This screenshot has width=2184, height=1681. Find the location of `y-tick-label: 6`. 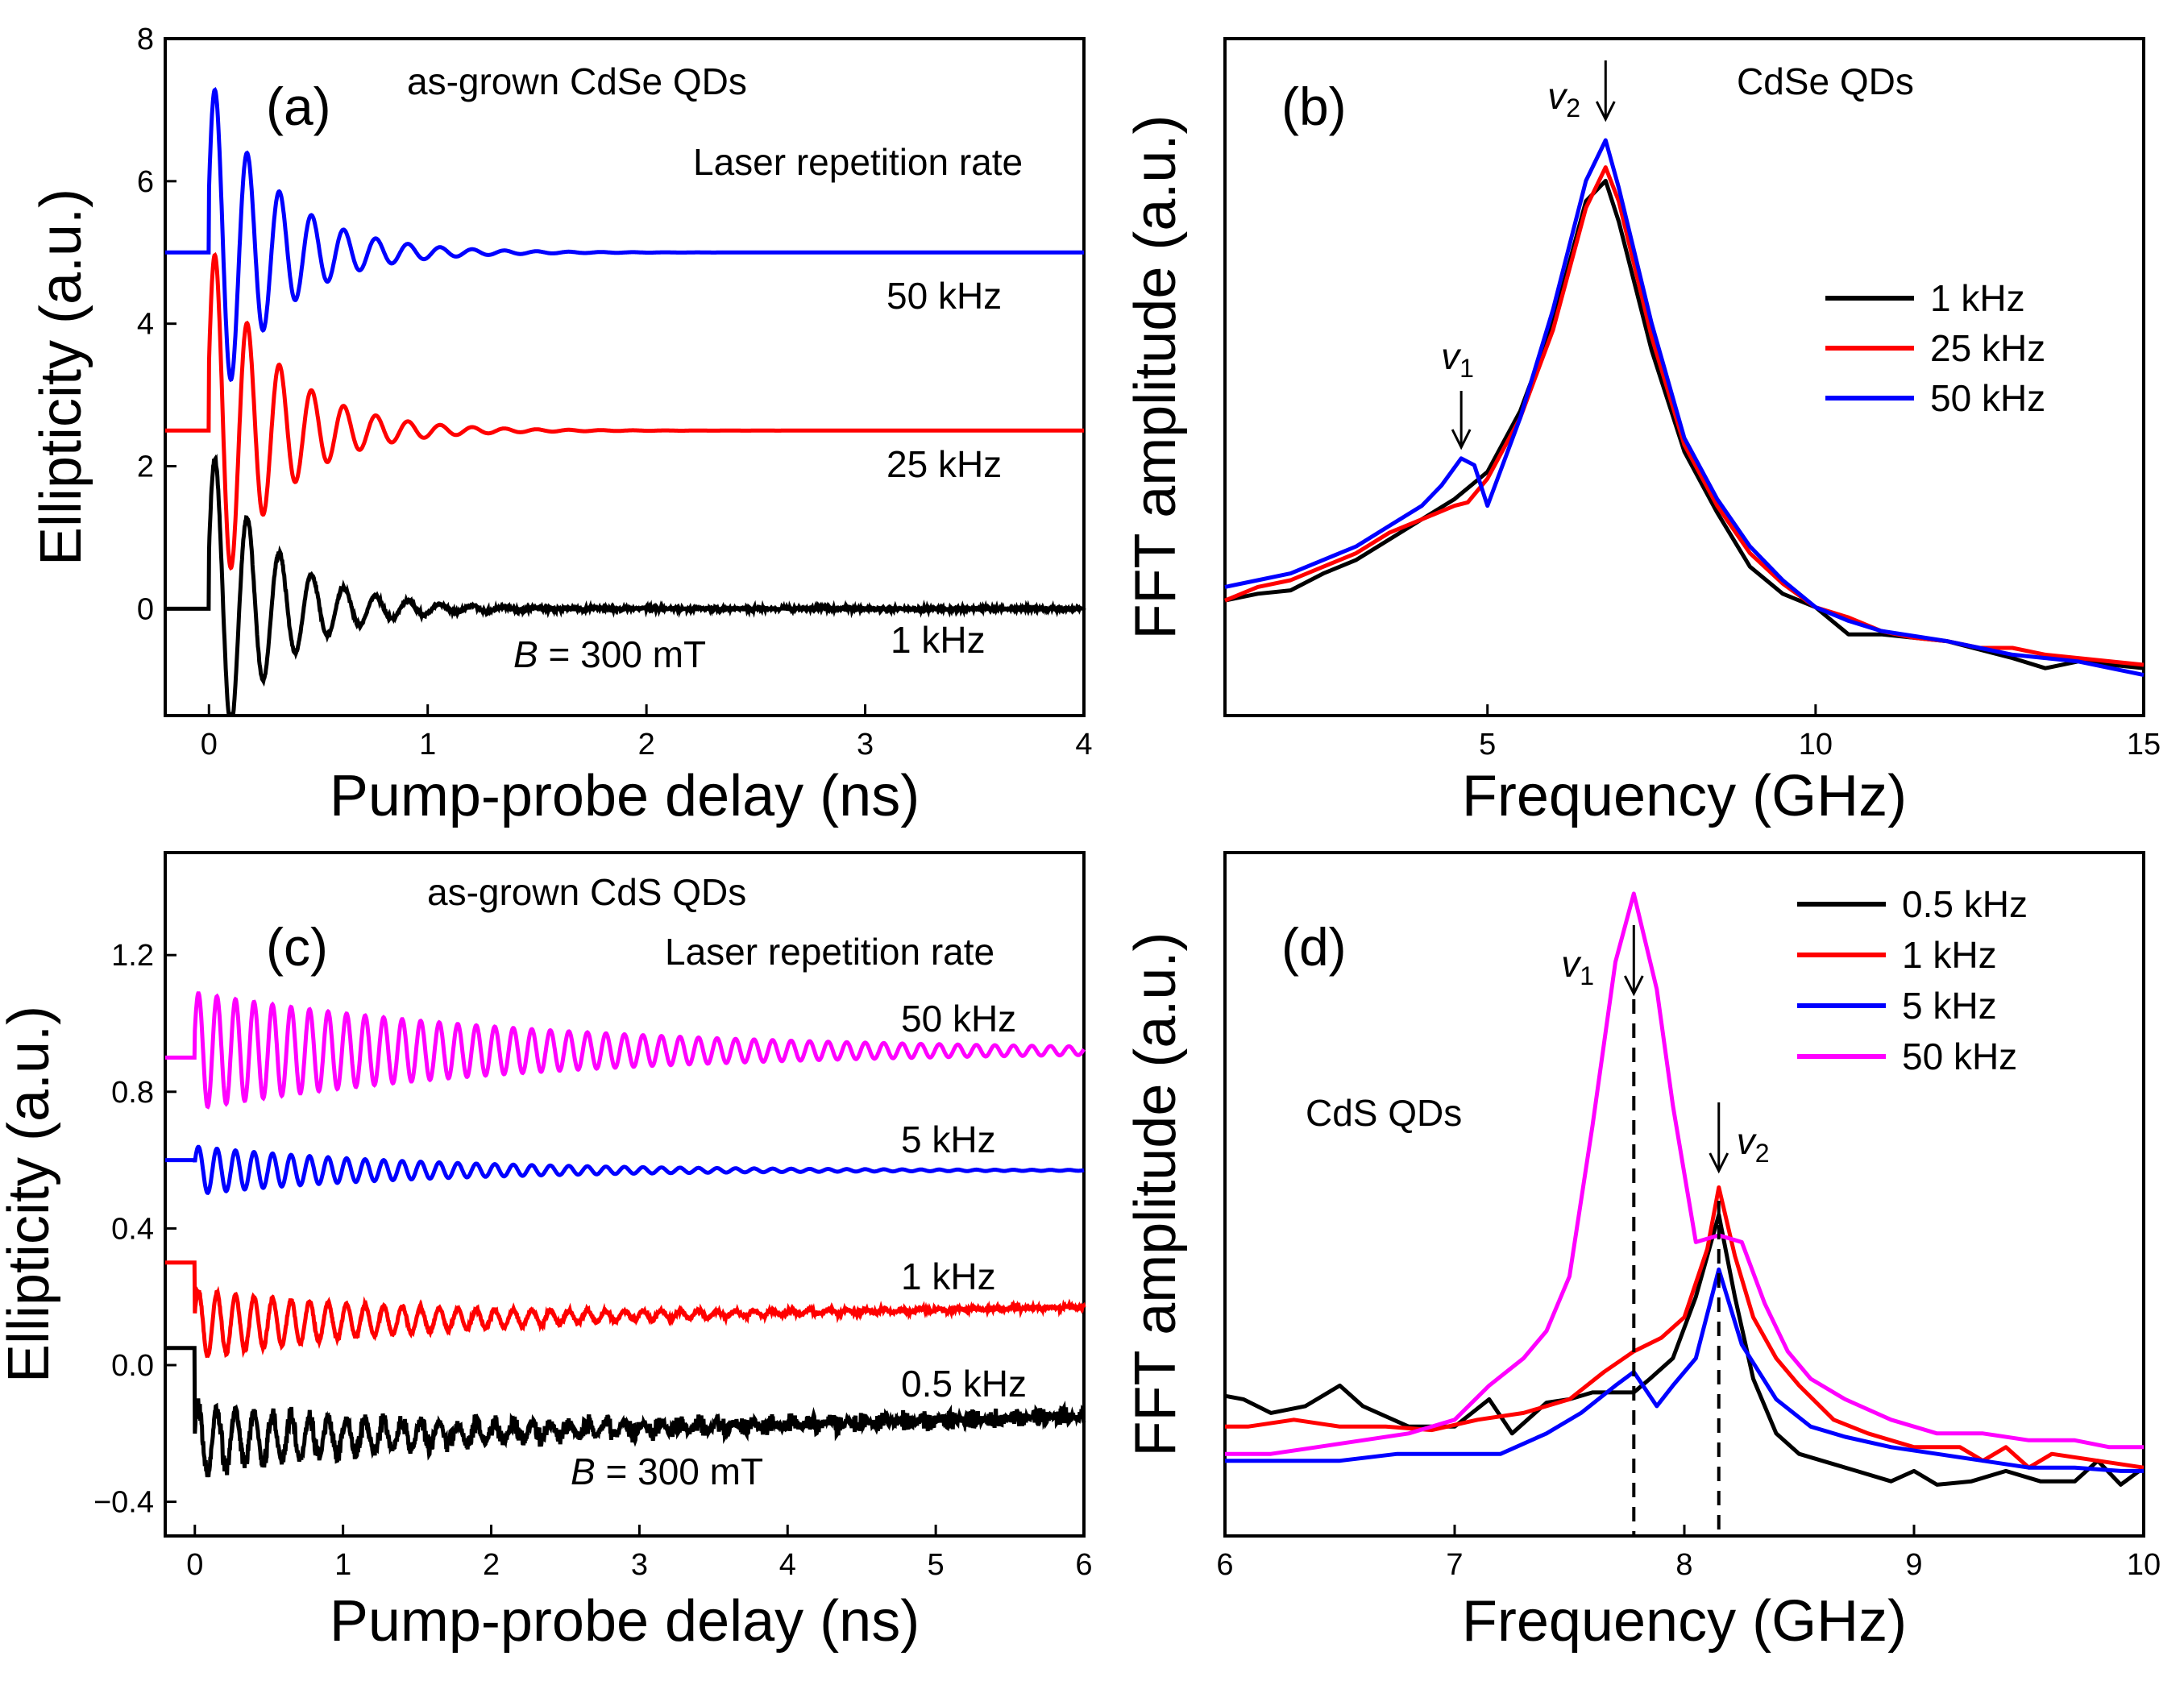

y-tick-label: 6 is located at coordinates (145, 182).